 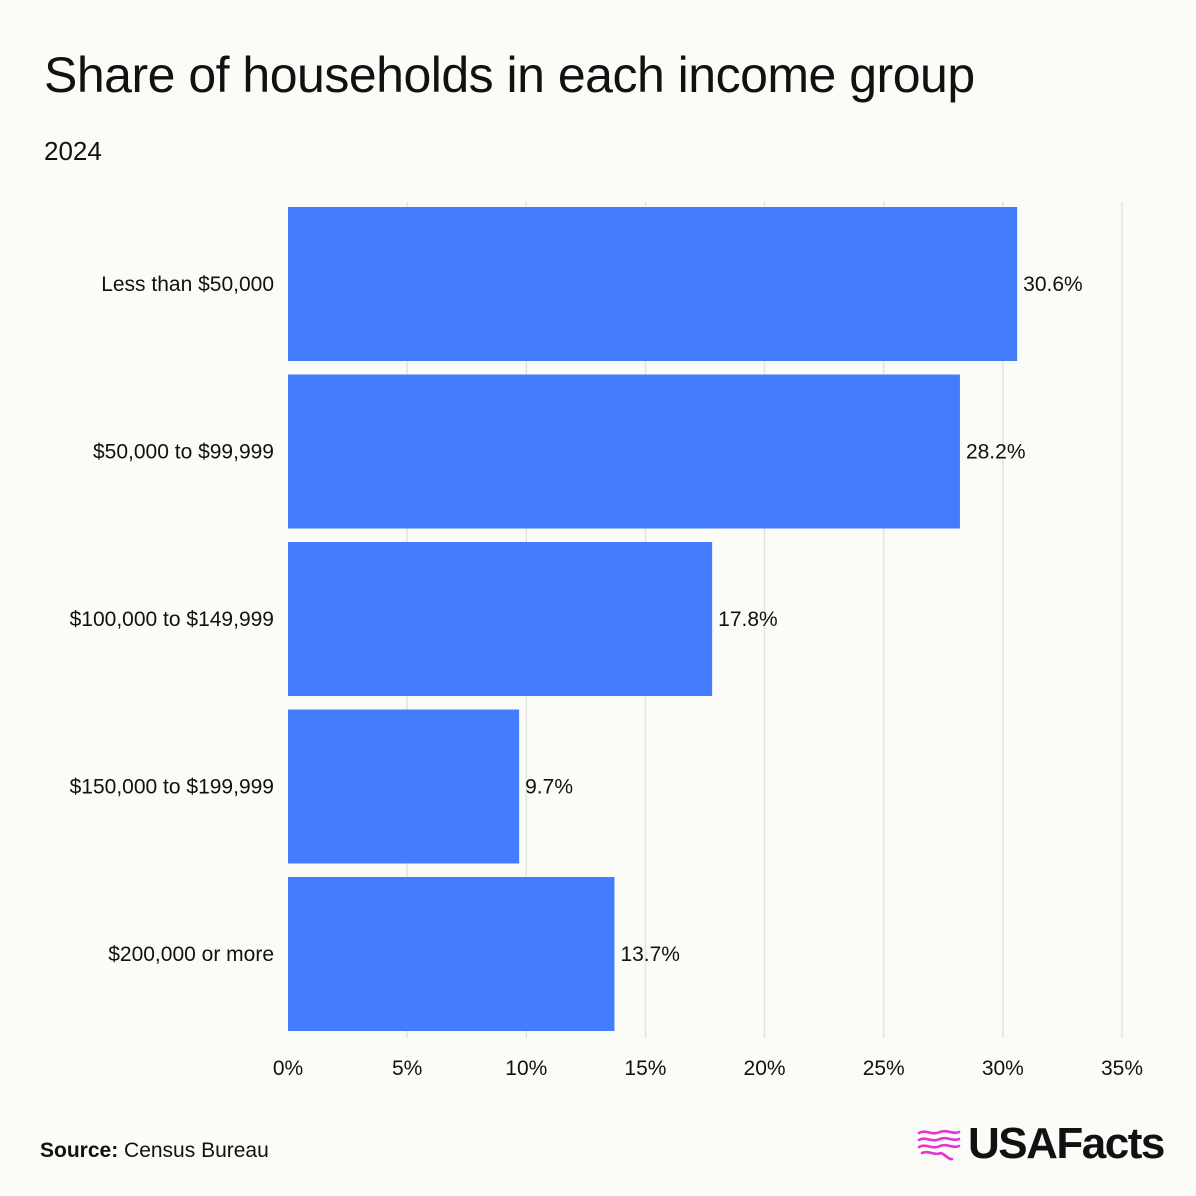 I want to click on data-label: 30.6%, so click(x=1053, y=284).